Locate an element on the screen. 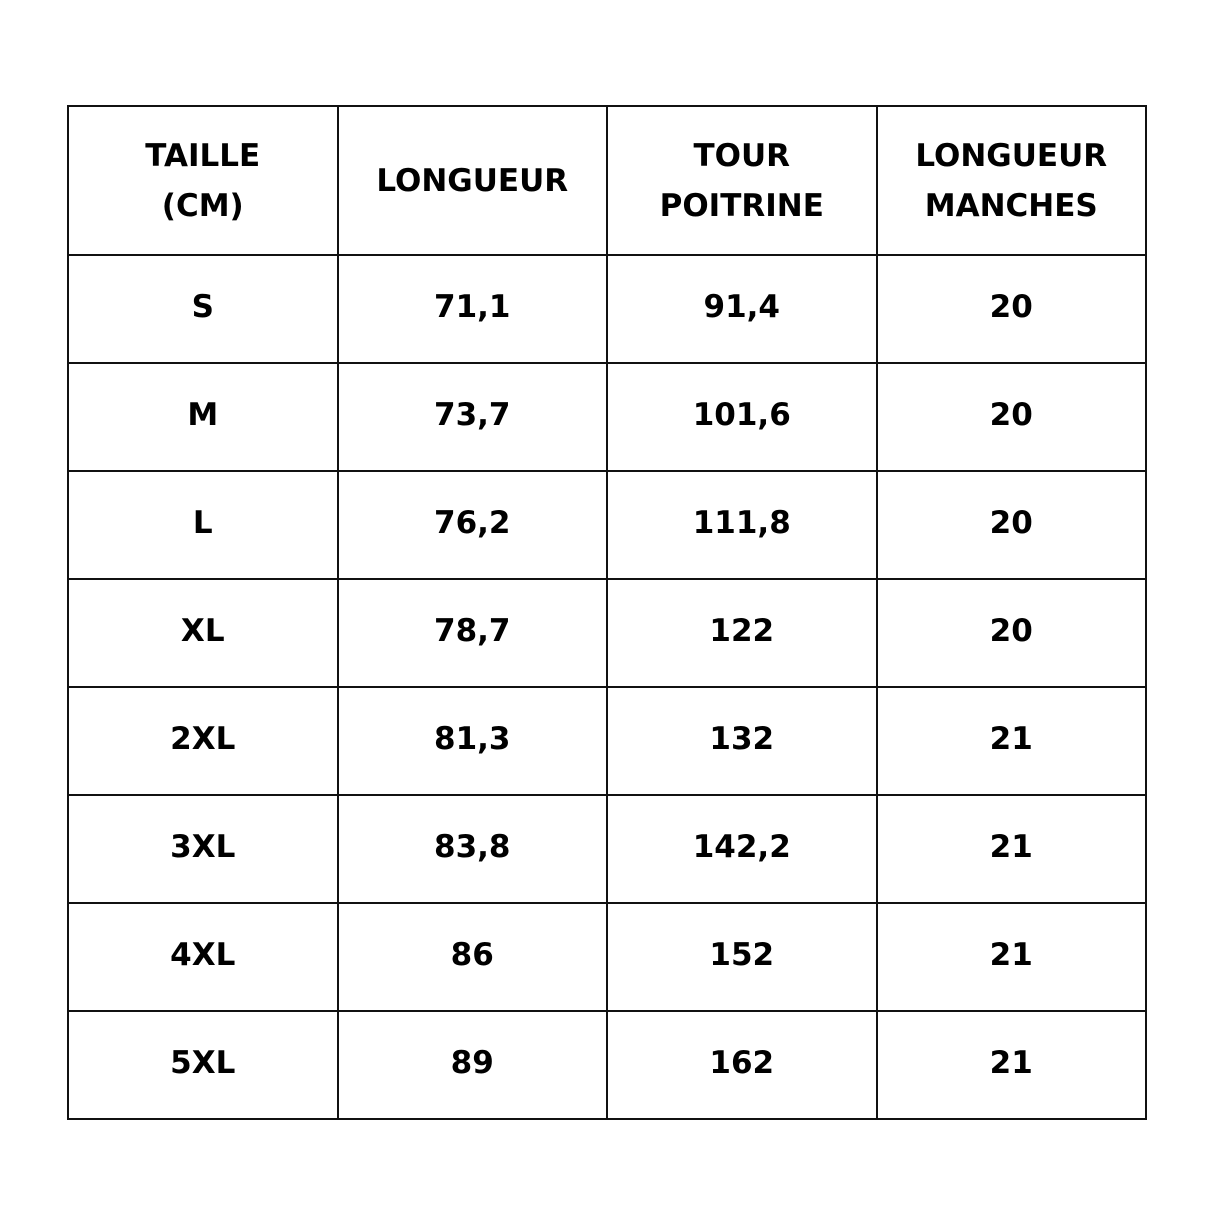  table-row: 5XL 89 162 21 is located at coordinates (607, 1065).